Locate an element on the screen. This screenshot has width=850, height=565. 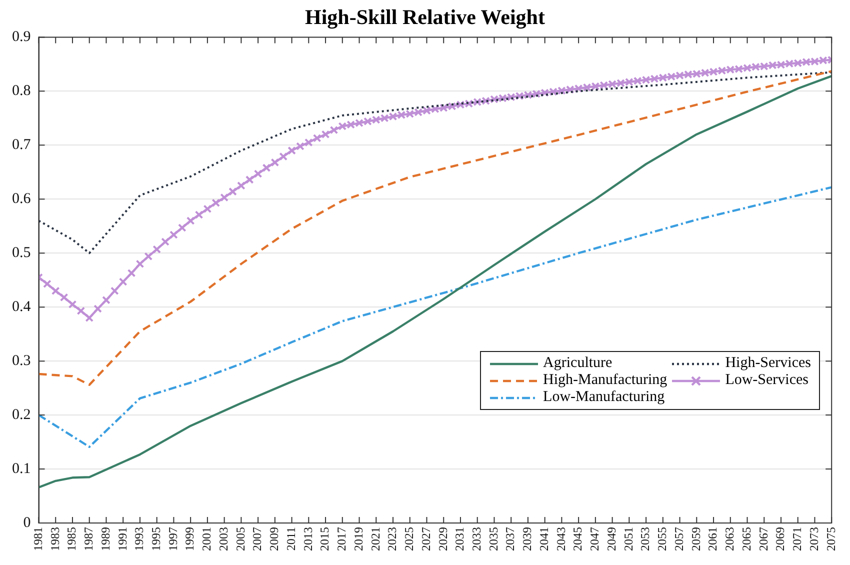
y-tick-label: 0.5 is located at coordinates (21, 253).